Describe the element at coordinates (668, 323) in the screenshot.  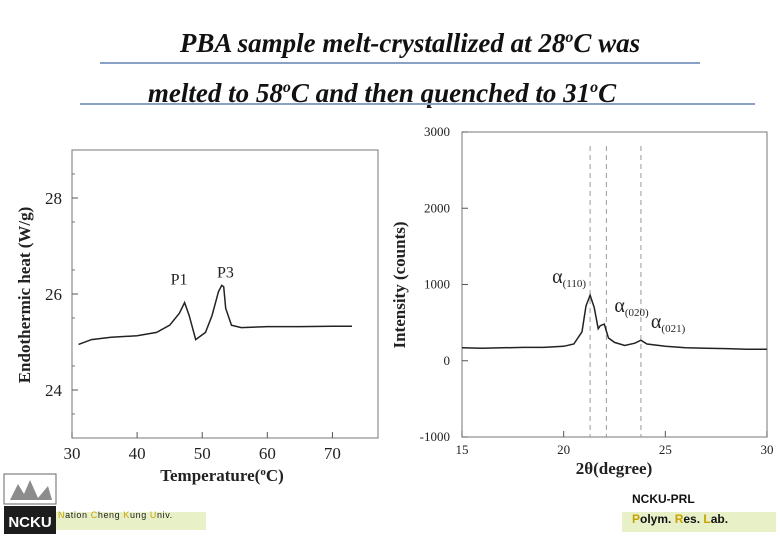
I see `xrd-peak-label: α(021)` at that location.